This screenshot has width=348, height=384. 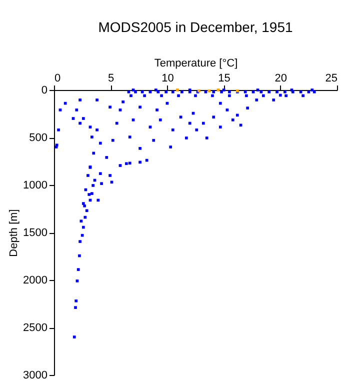 I want to click on y-tick-label: 500, so click(x=38, y=138).